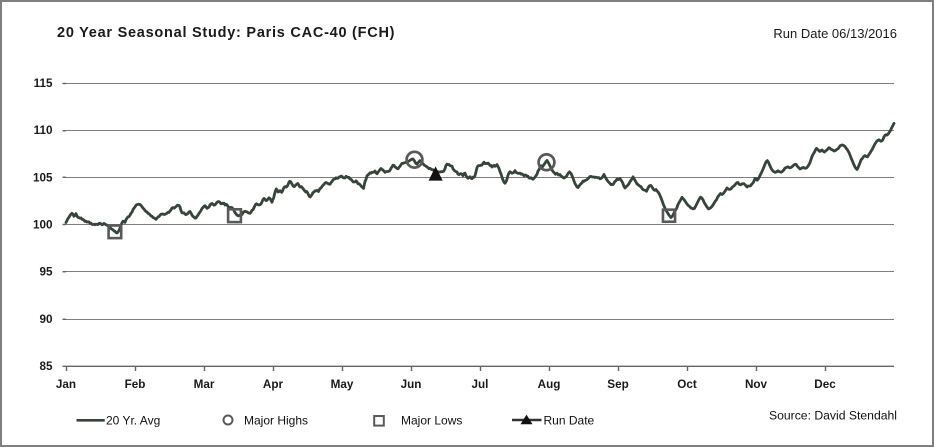 The image size is (934, 447). What do you see at coordinates (687, 384) in the screenshot?
I see `svg-text: Oct` at bounding box center [687, 384].